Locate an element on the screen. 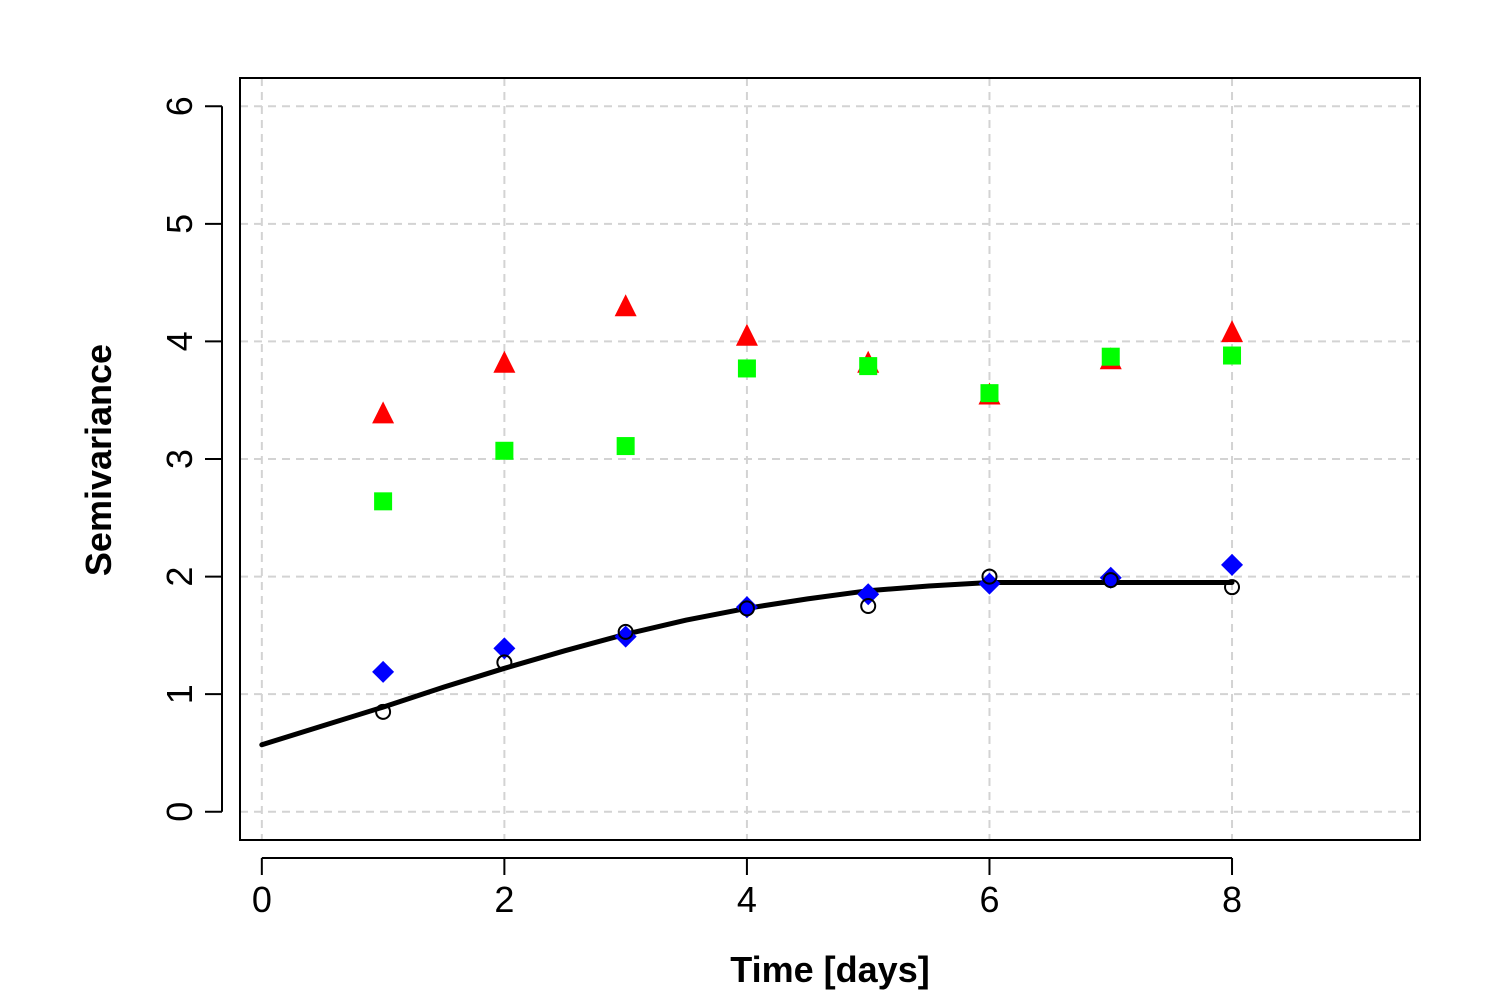 This screenshot has height=1000, width=1500. x-tick-label: 6 is located at coordinates (989, 899).